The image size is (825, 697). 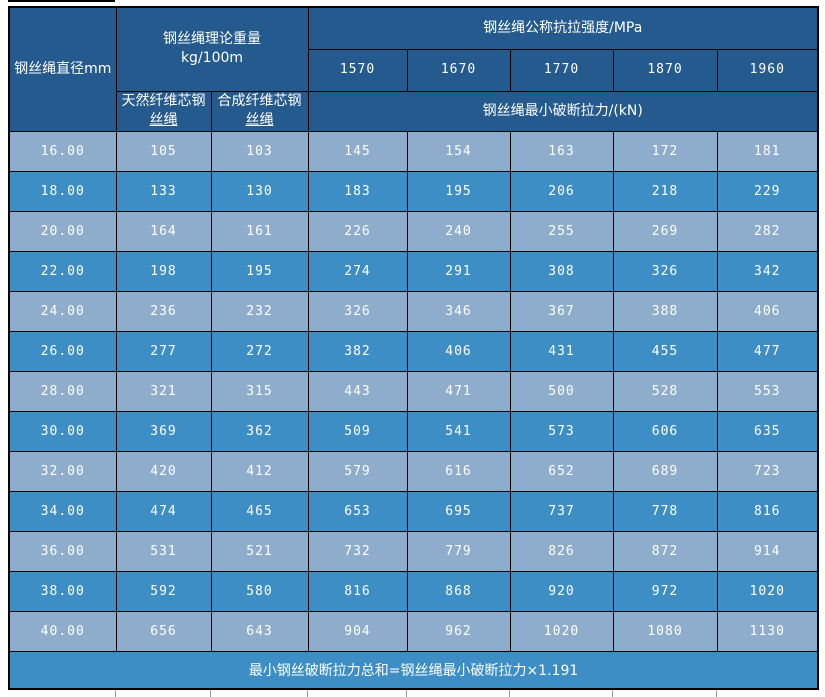 I want to click on cell-force-1670: 154, so click(x=458, y=151).